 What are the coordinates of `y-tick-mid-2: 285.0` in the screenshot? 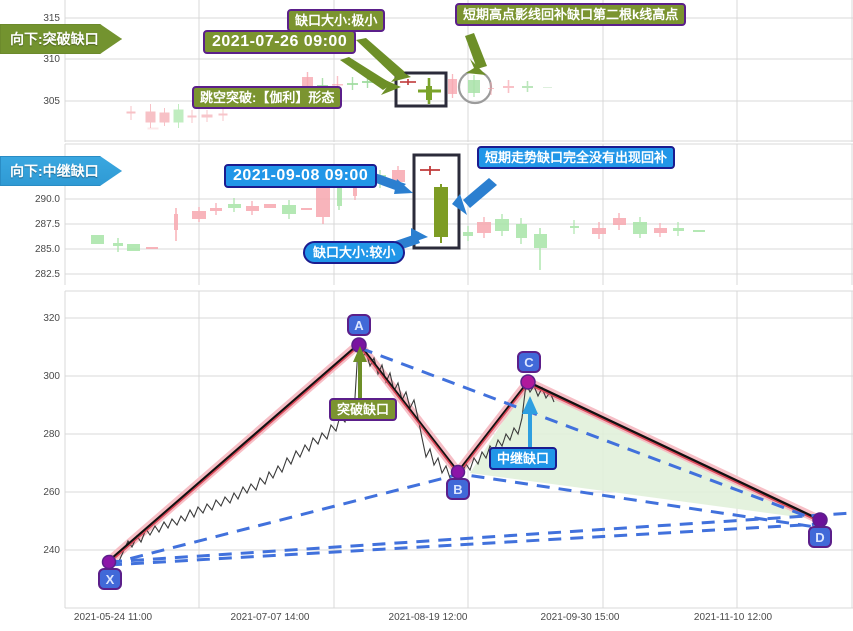 It's located at (47, 249).